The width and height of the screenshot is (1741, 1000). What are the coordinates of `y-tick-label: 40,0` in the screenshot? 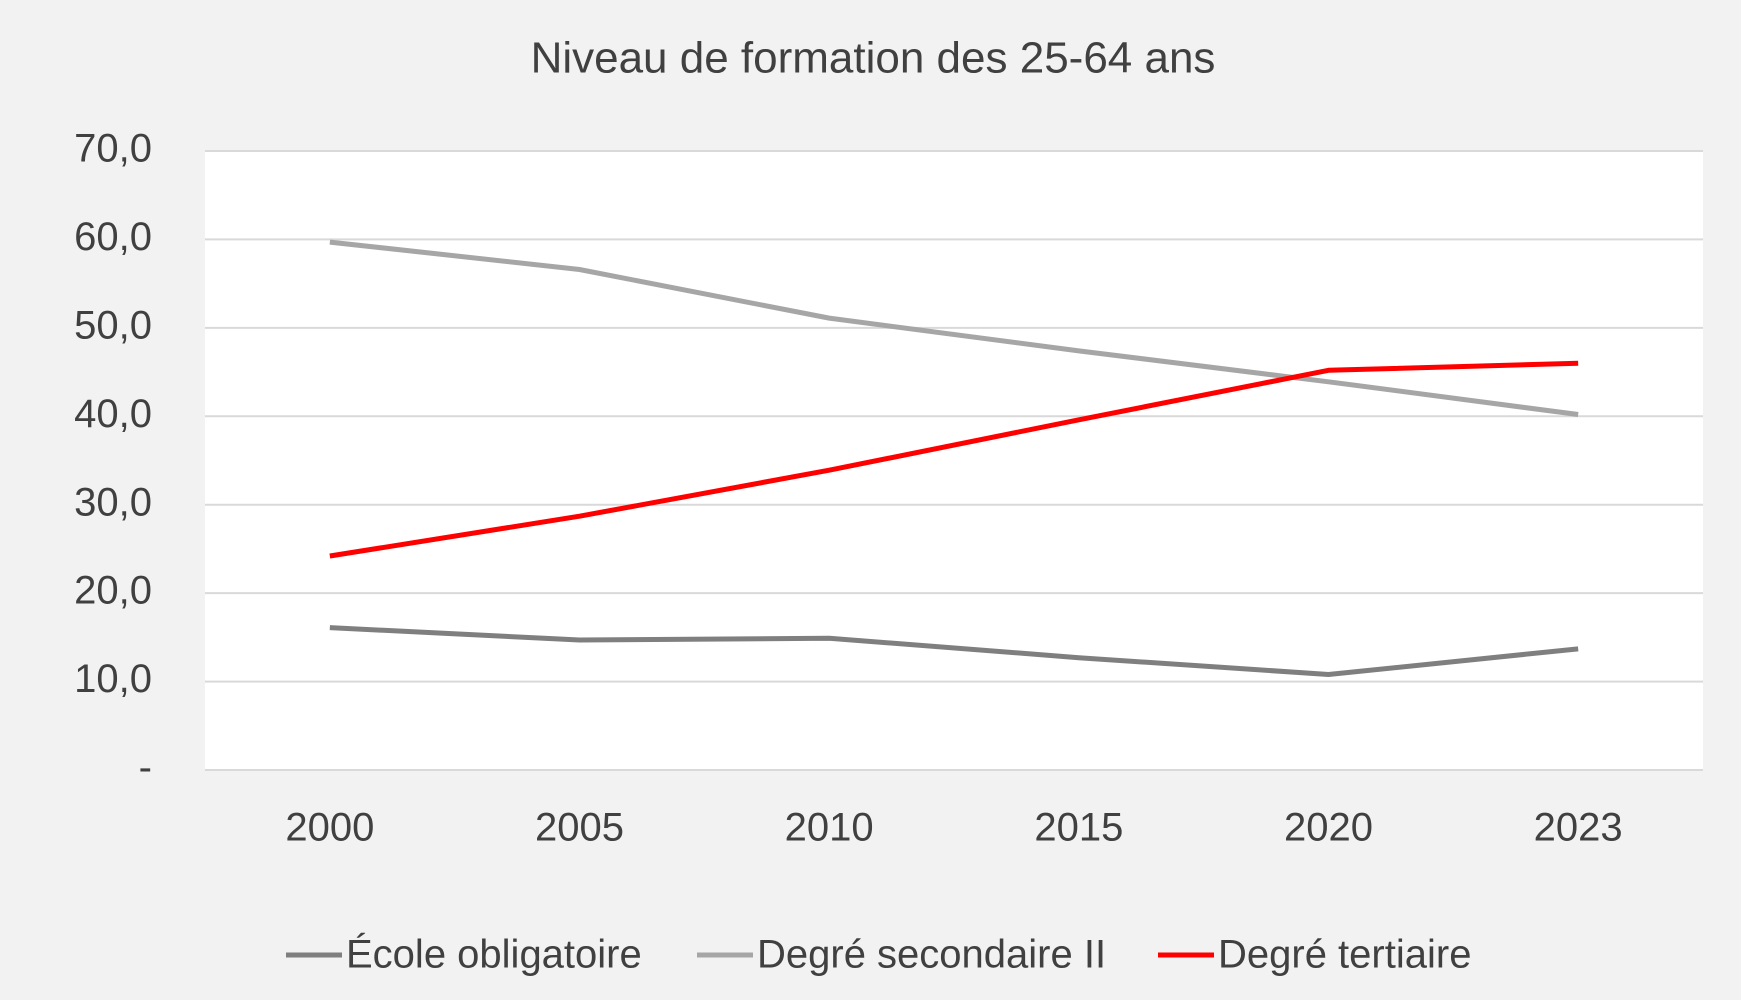 It's located at (113, 414).